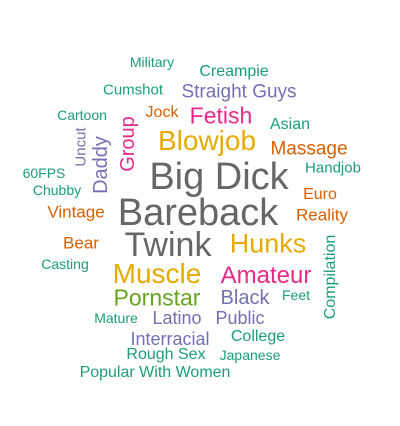 The width and height of the screenshot is (400, 426). What do you see at coordinates (44, 173) in the screenshot?
I see `tag-60fps: 60FPS` at bounding box center [44, 173].